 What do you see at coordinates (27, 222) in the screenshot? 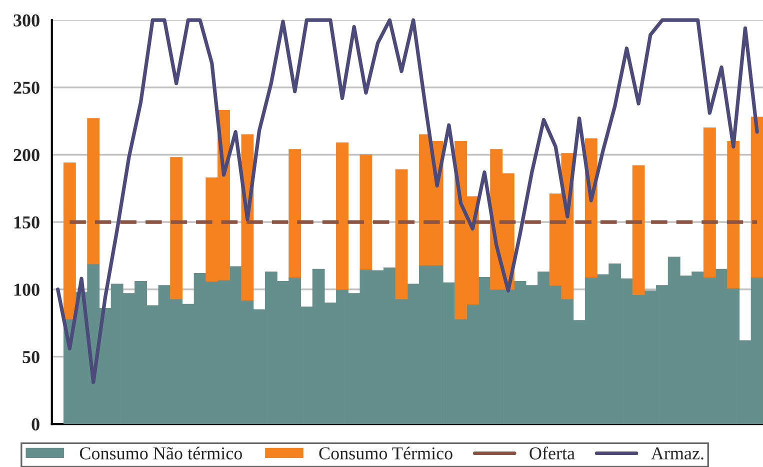
I see `y-tick-label: 150` at bounding box center [27, 222].